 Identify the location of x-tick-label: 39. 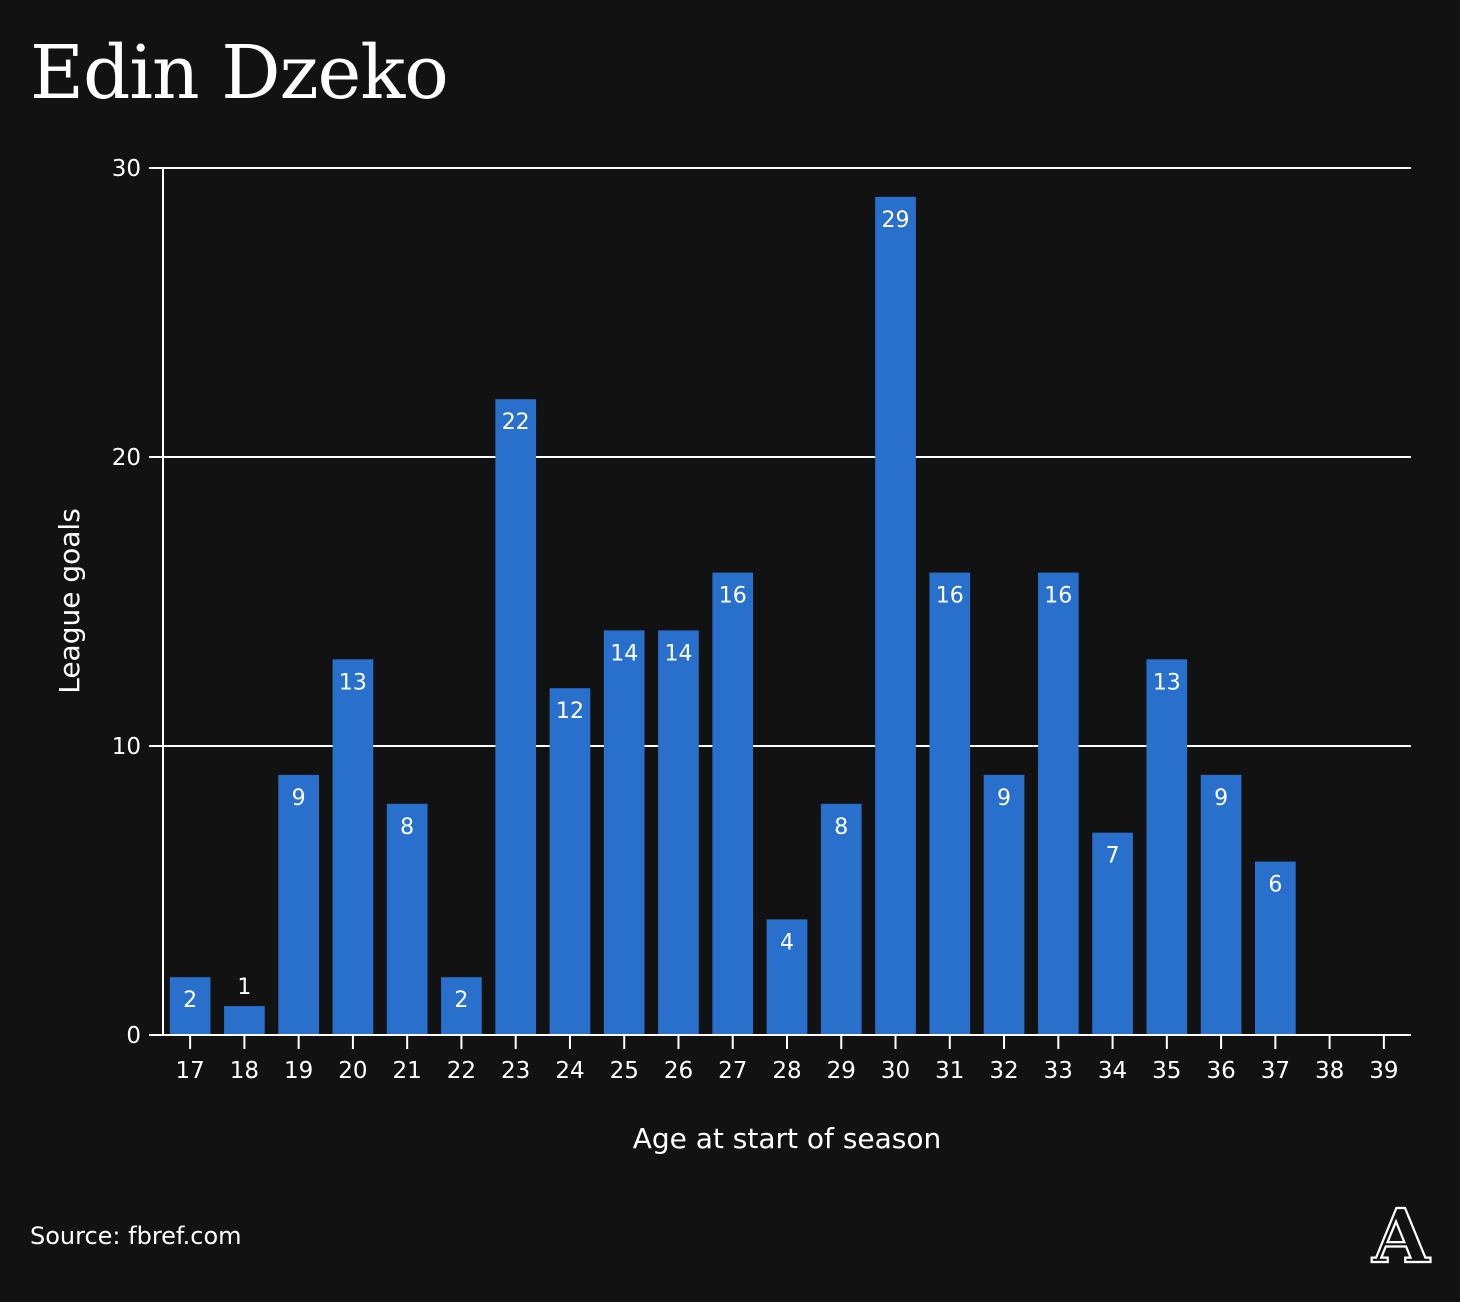
(1383, 1071).